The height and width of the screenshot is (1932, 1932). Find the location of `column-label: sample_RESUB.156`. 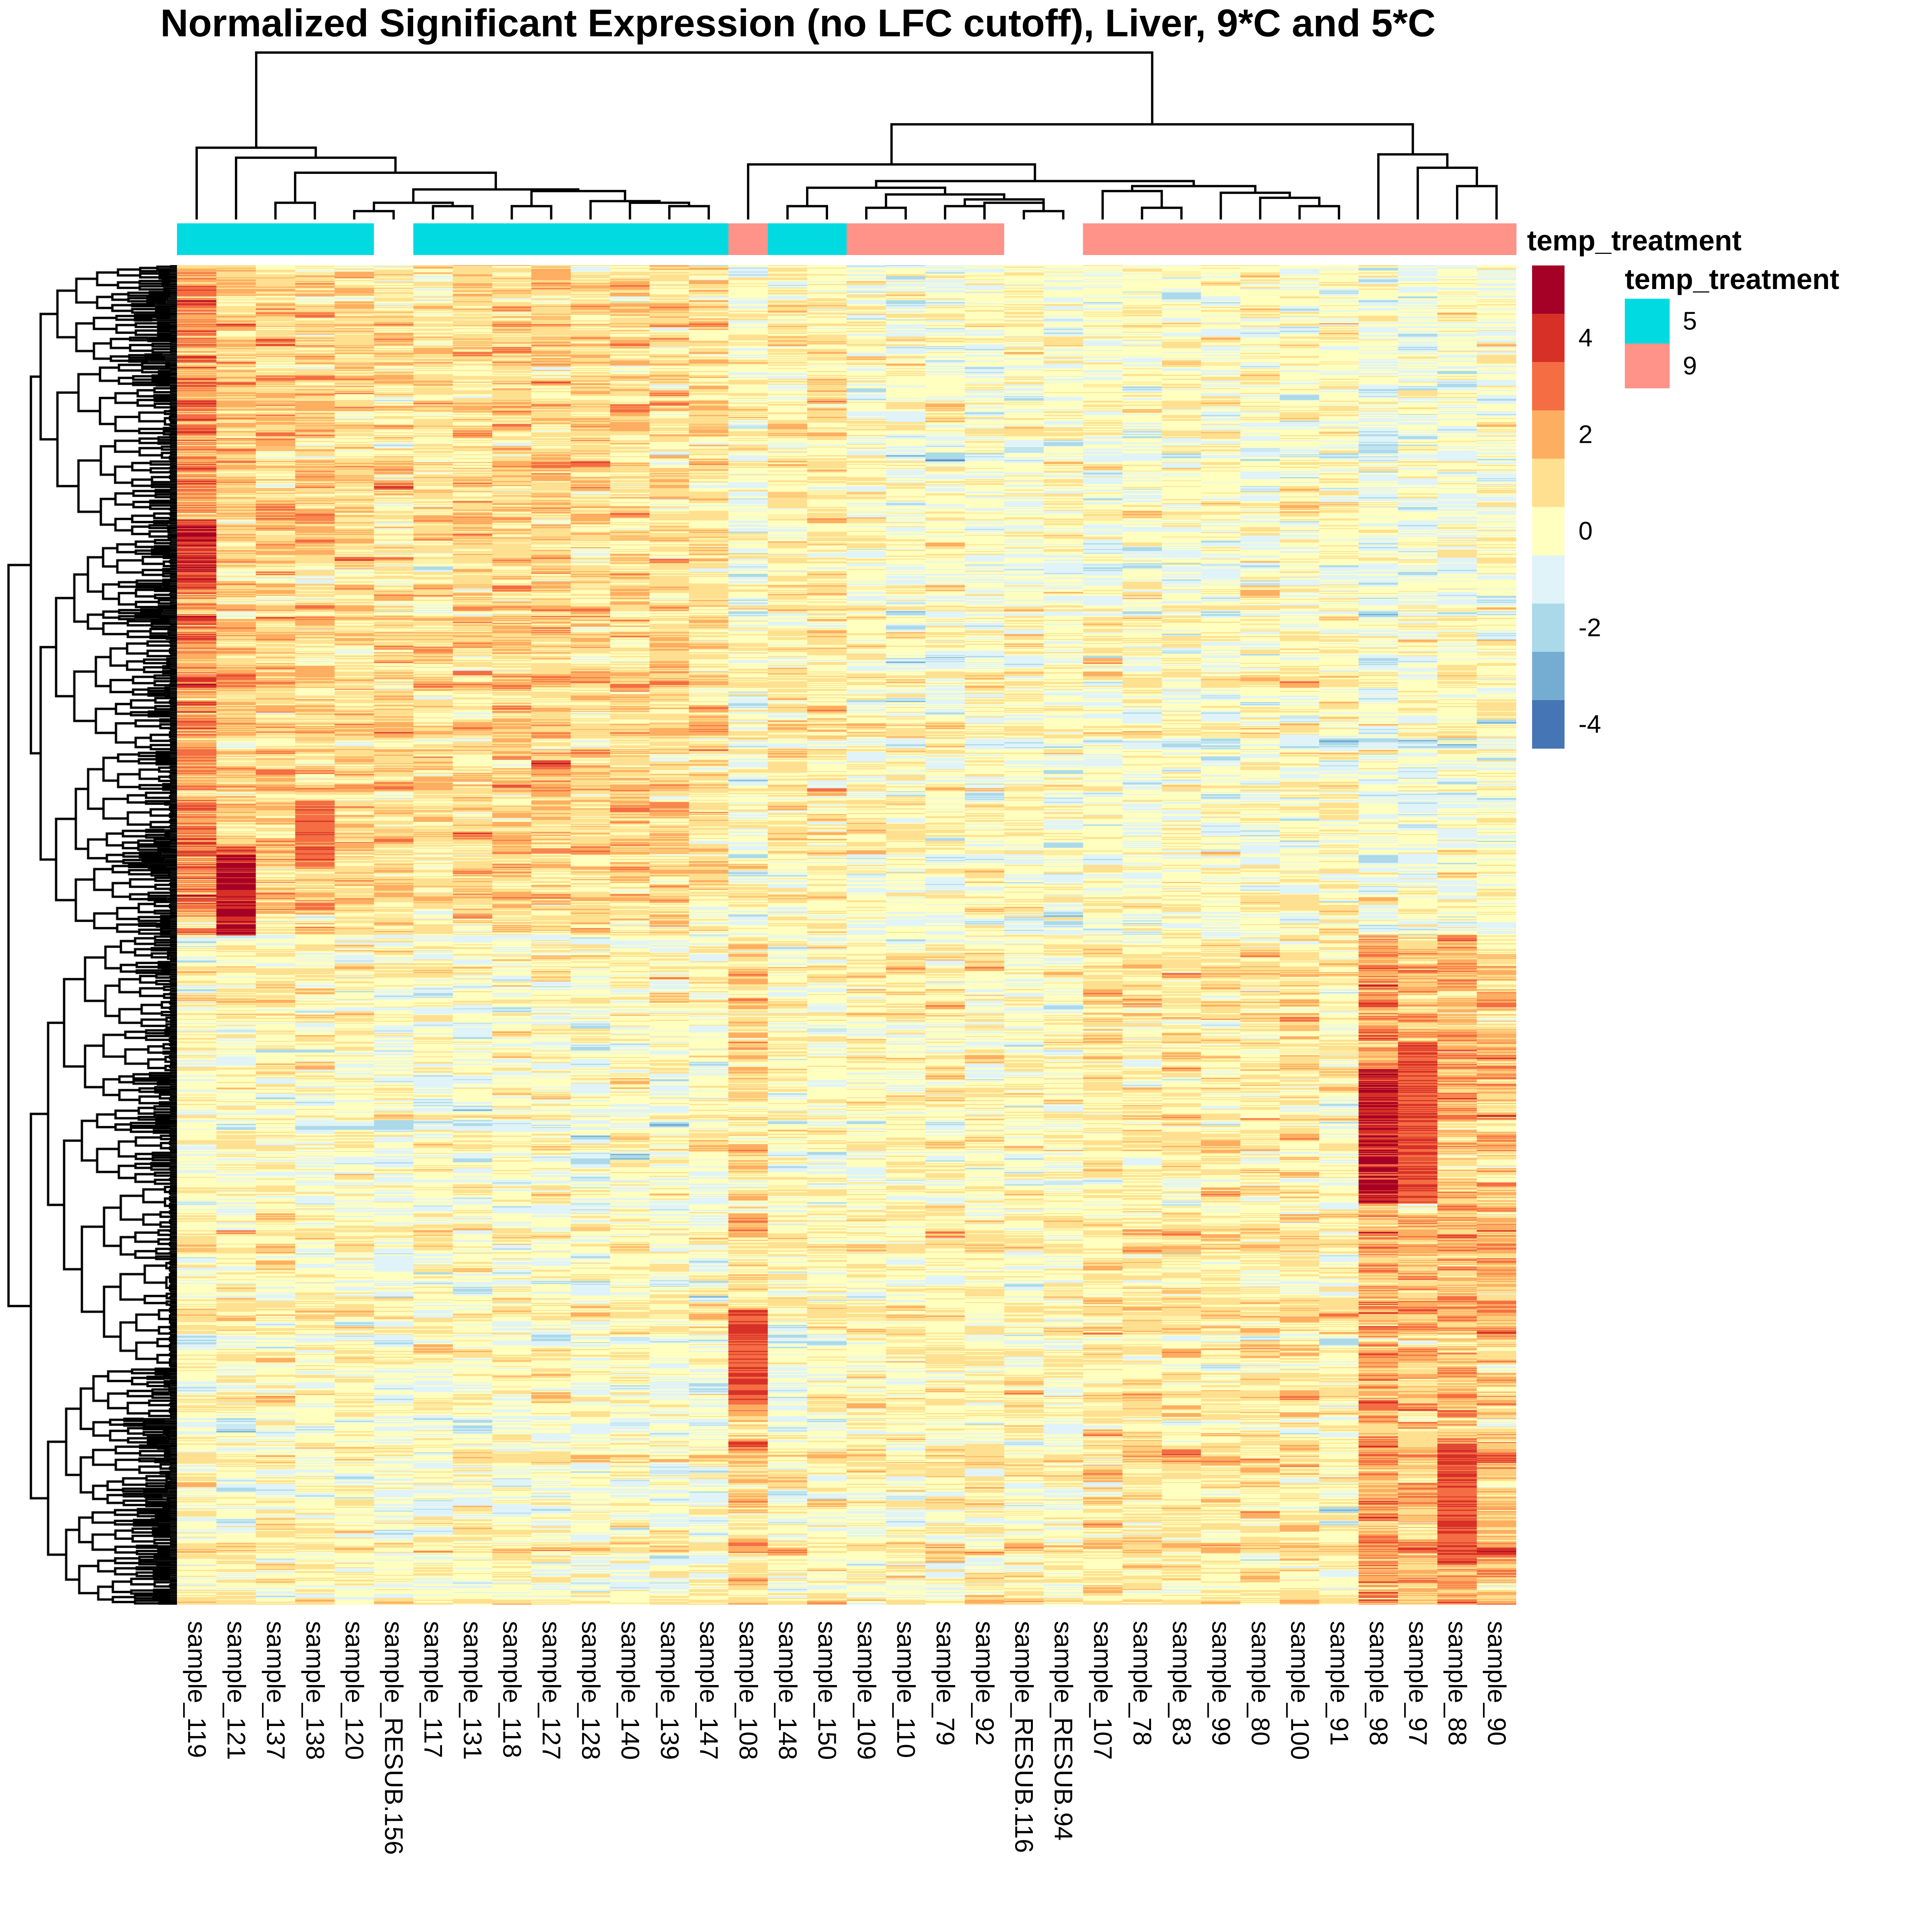

column-label: sample_RESUB.156 is located at coordinates (394, 1738).